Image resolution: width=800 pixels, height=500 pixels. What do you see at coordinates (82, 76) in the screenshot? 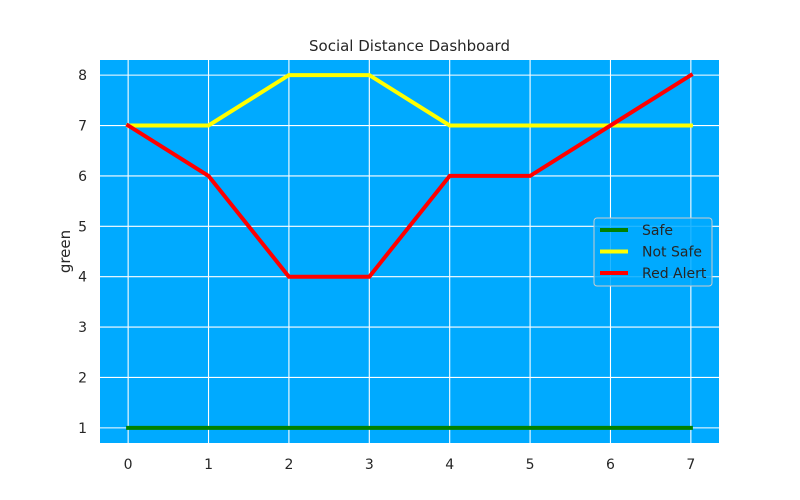
I see `y-tick-label: 8` at bounding box center [82, 76].